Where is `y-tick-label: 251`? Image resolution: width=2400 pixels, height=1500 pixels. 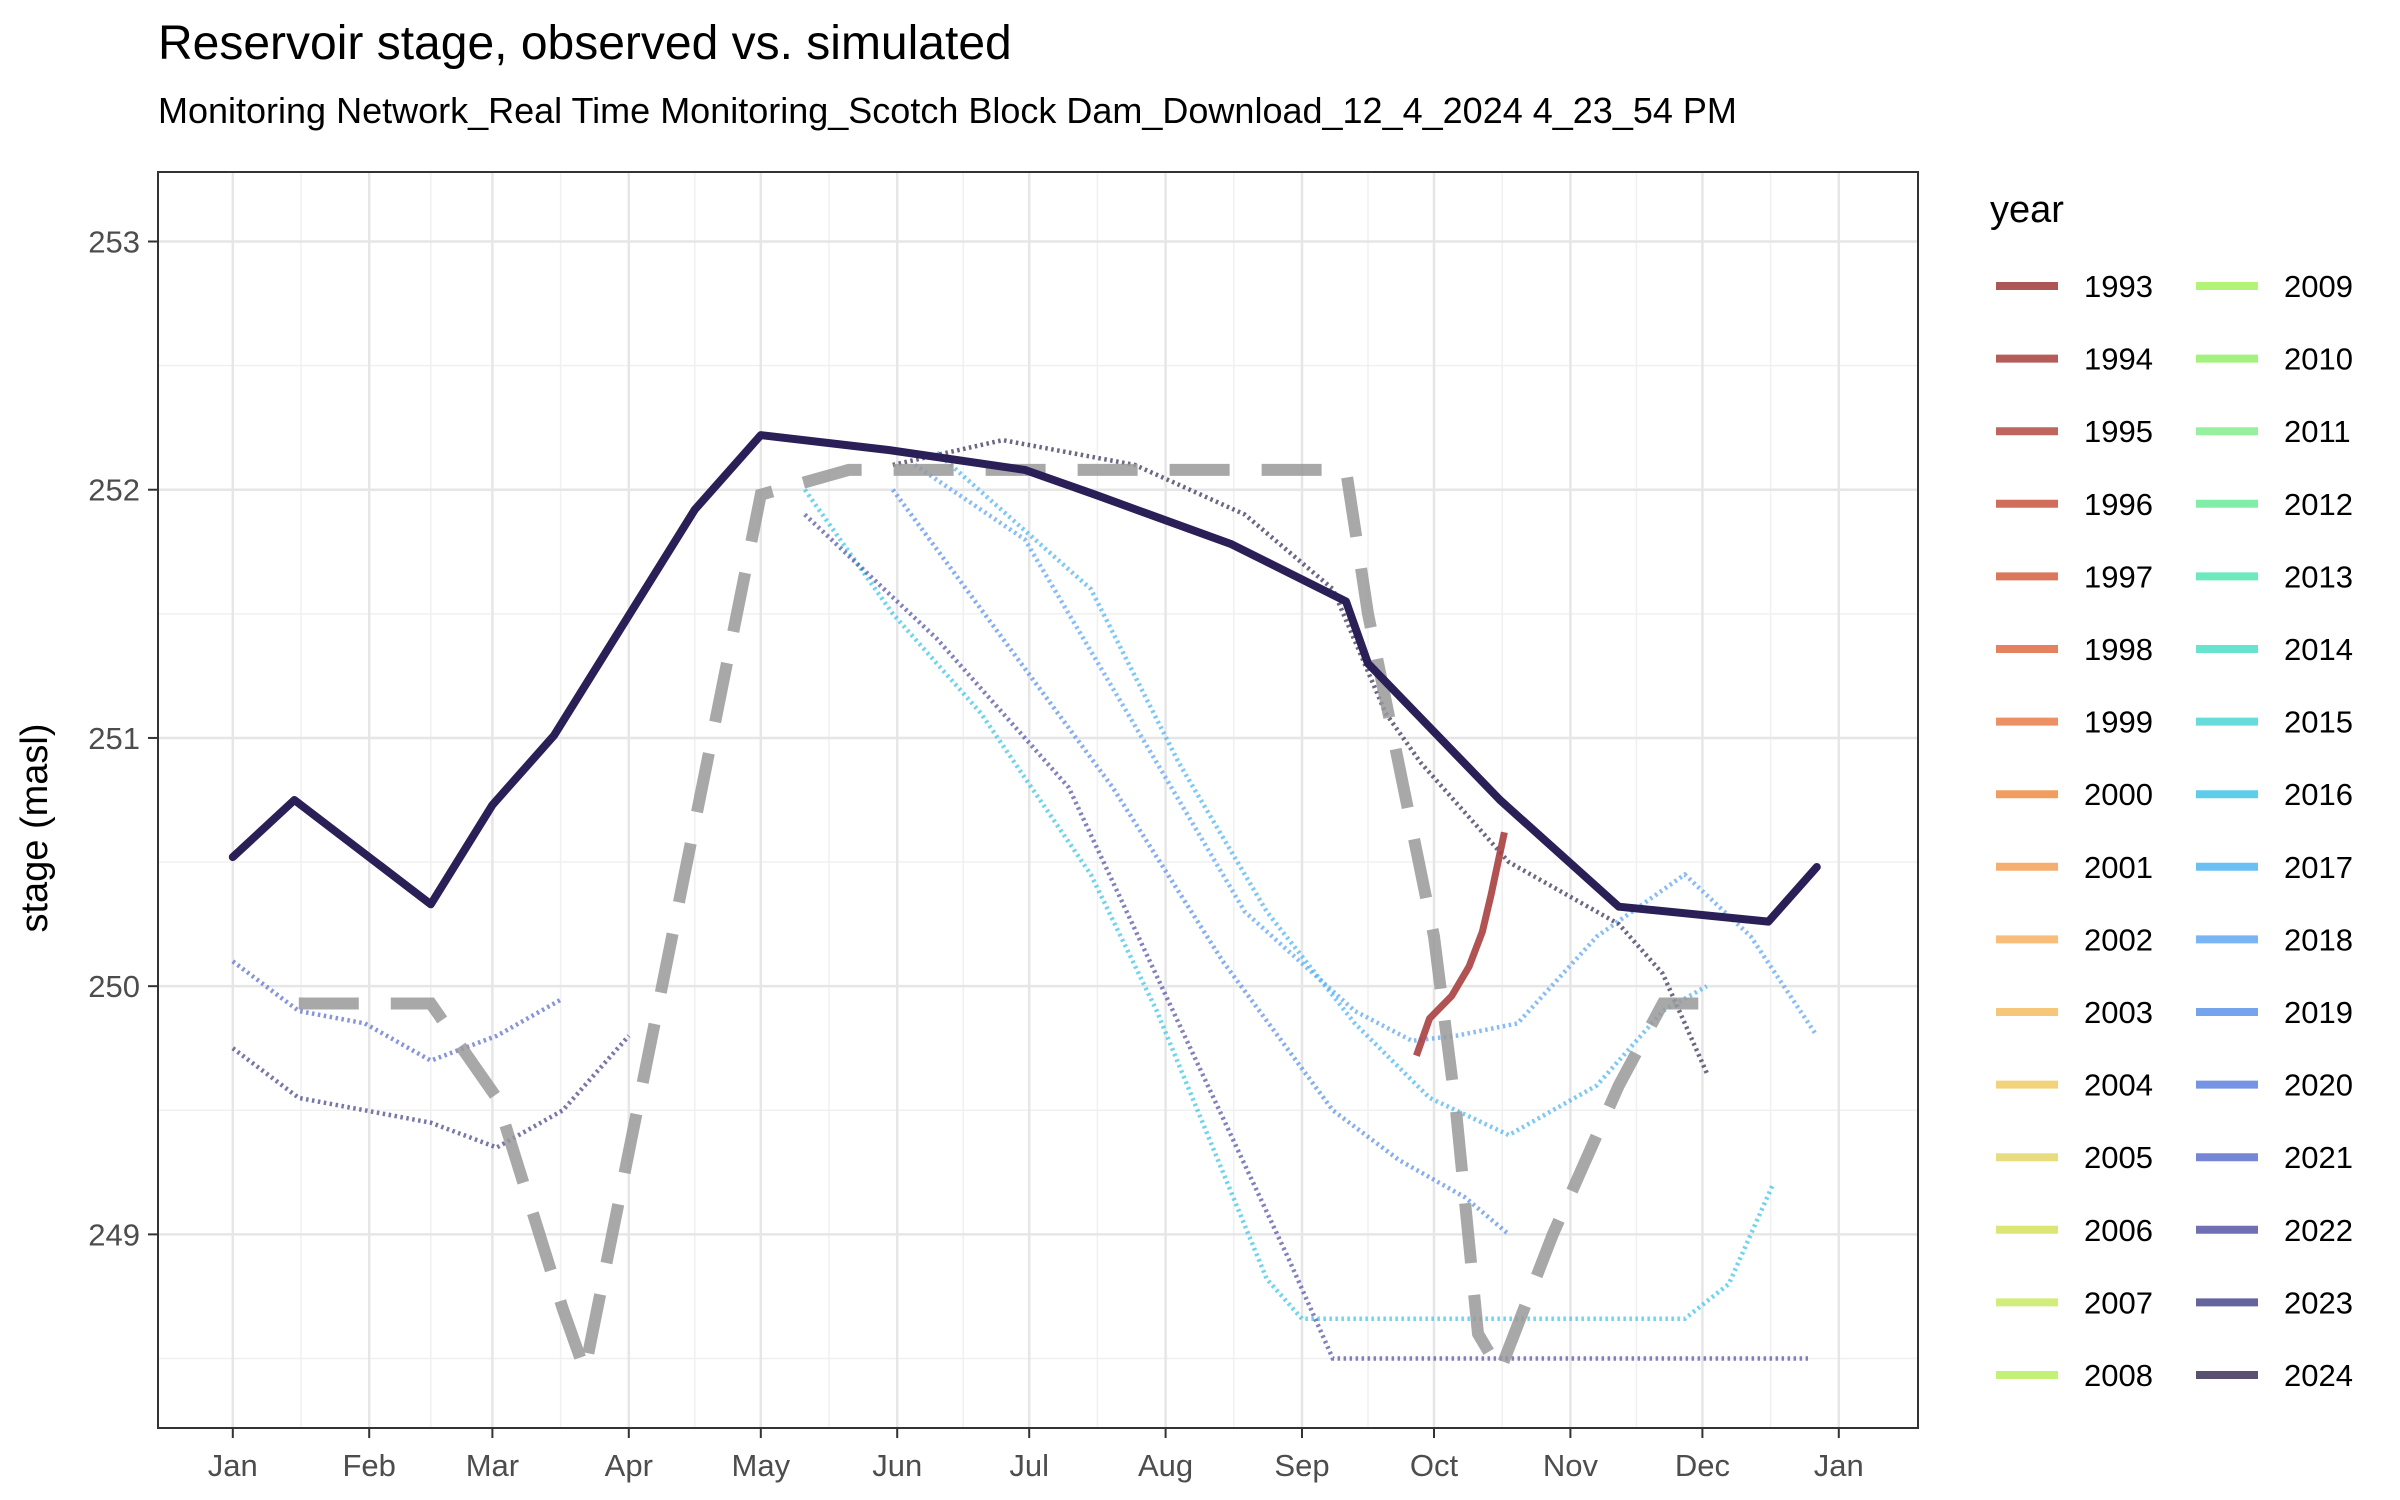
y-tick-label: 251 is located at coordinates (114, 738).